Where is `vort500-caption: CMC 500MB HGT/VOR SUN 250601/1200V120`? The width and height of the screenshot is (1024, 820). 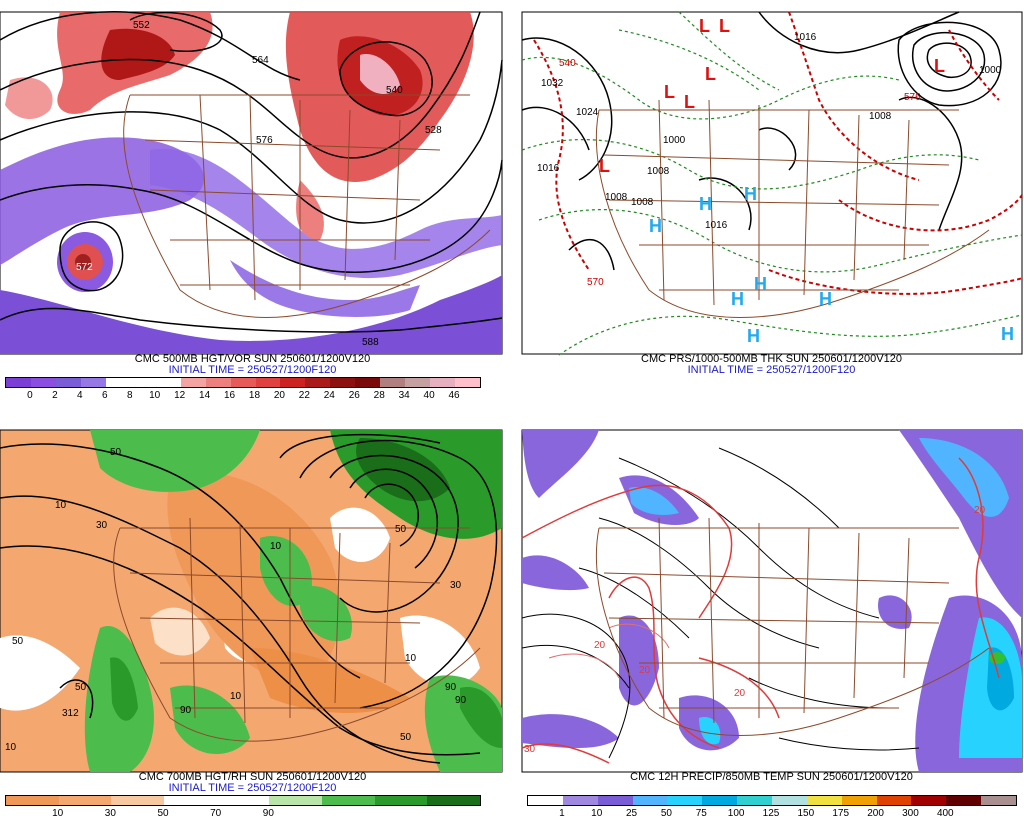
vort500-caption: CMC 500MB HGT/VOR SUN 250601/1200V120 is located at coordinates (252, 359).